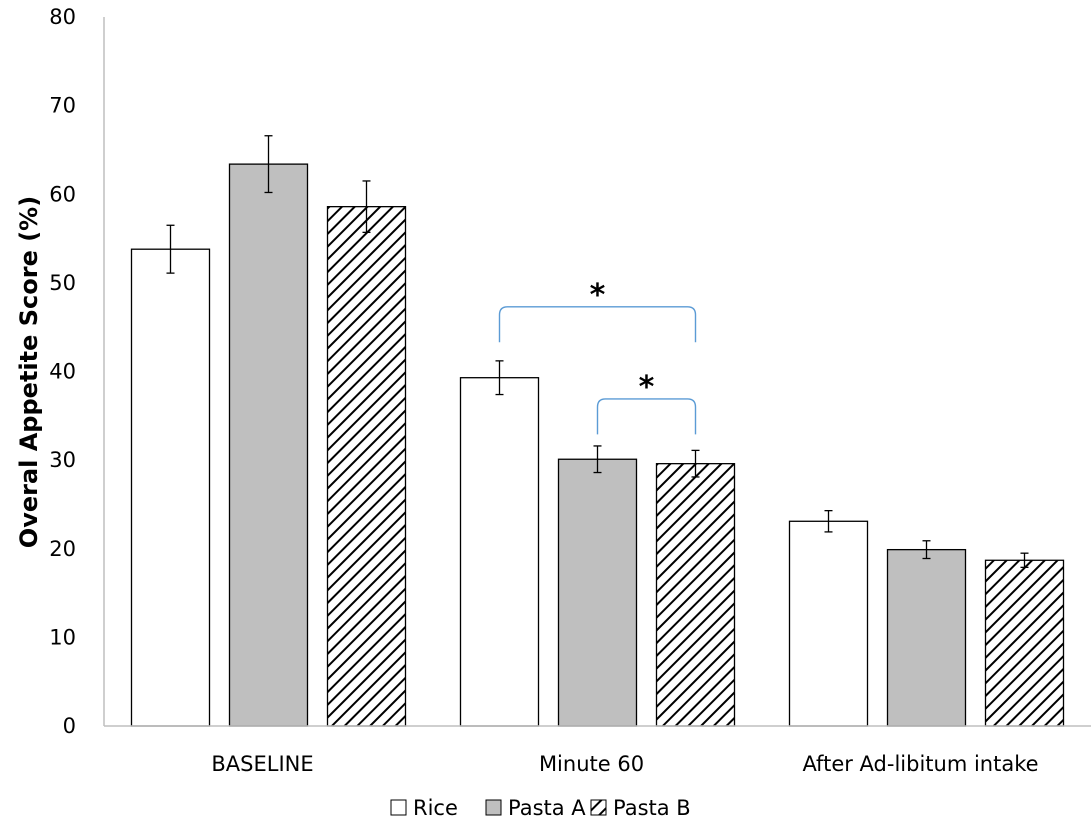 The image size is (1091, 827). What do you see at coordinates (62, 106) in the screenshot?
I see `y-tick-label: 70` at bounding box center [62, 106].